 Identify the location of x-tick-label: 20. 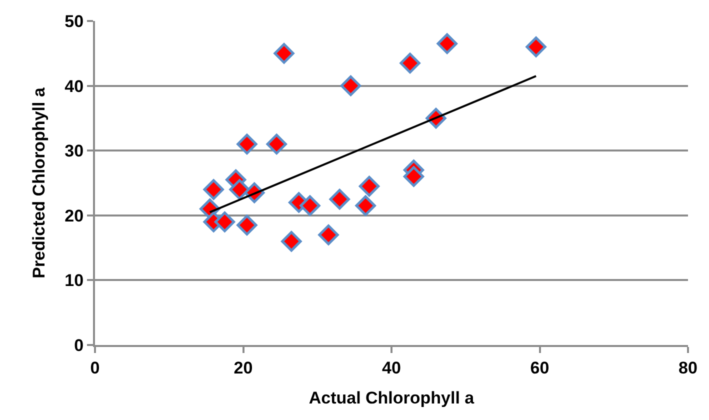
(243, 368).